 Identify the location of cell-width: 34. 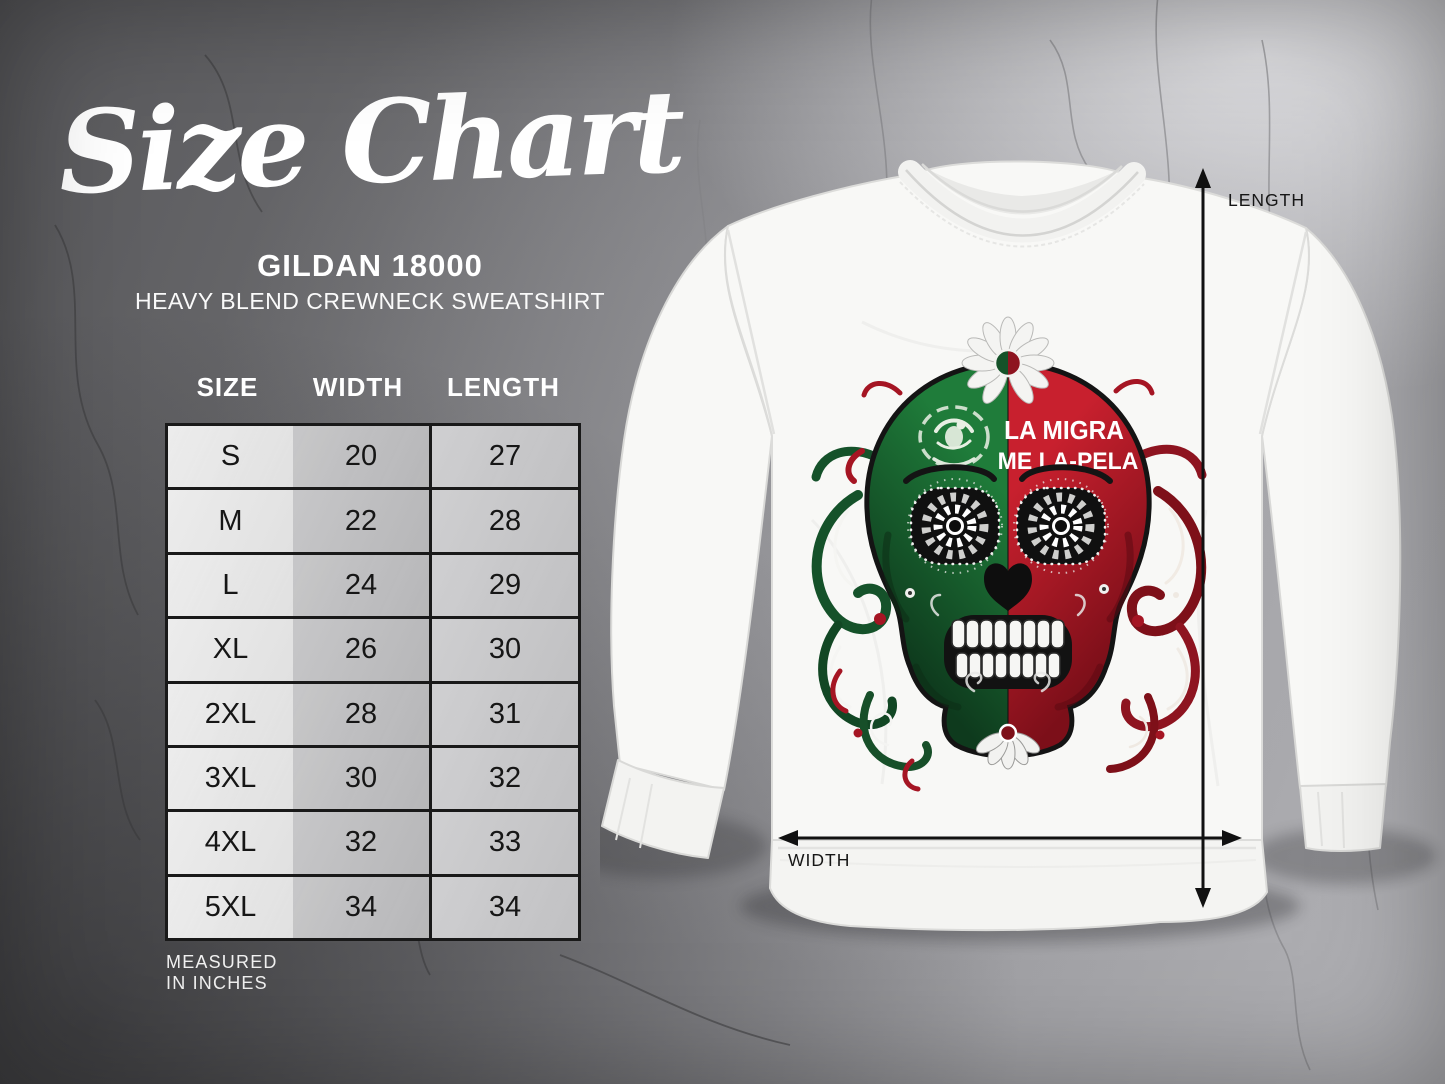
(361, 907).